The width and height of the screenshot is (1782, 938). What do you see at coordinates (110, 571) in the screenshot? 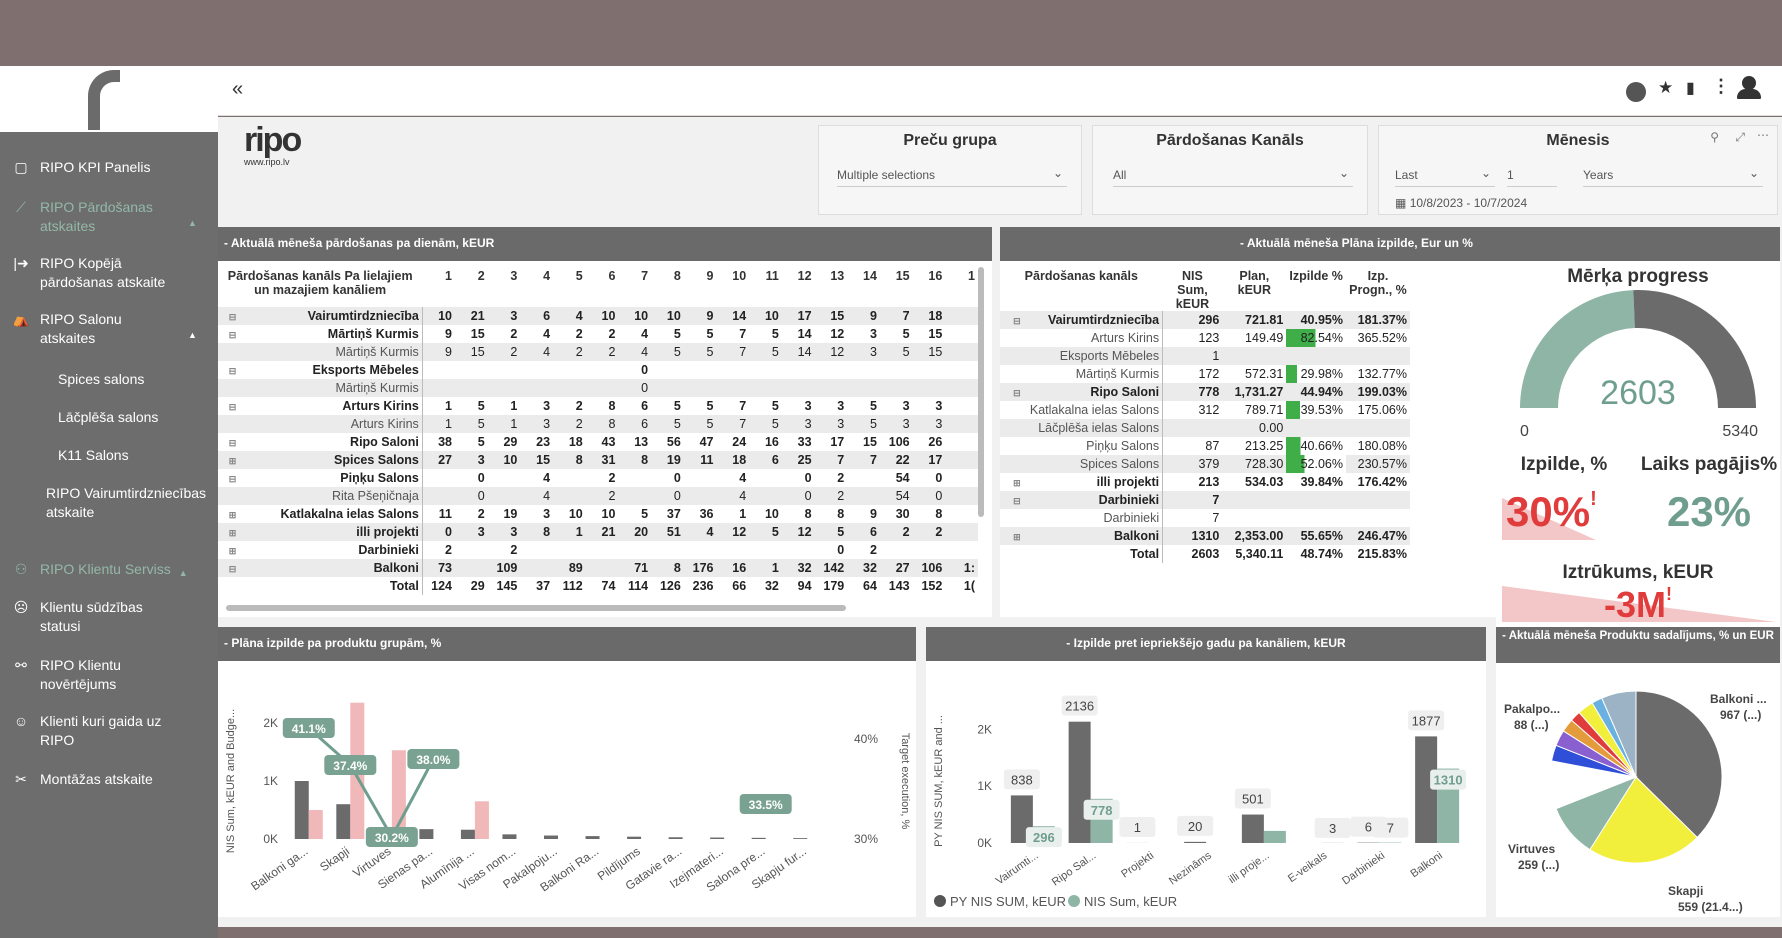
I see `nav-item-klientu-serviss: ⚇ RIPO Klientu Serviss ▲` at bounding box center [110, 571].